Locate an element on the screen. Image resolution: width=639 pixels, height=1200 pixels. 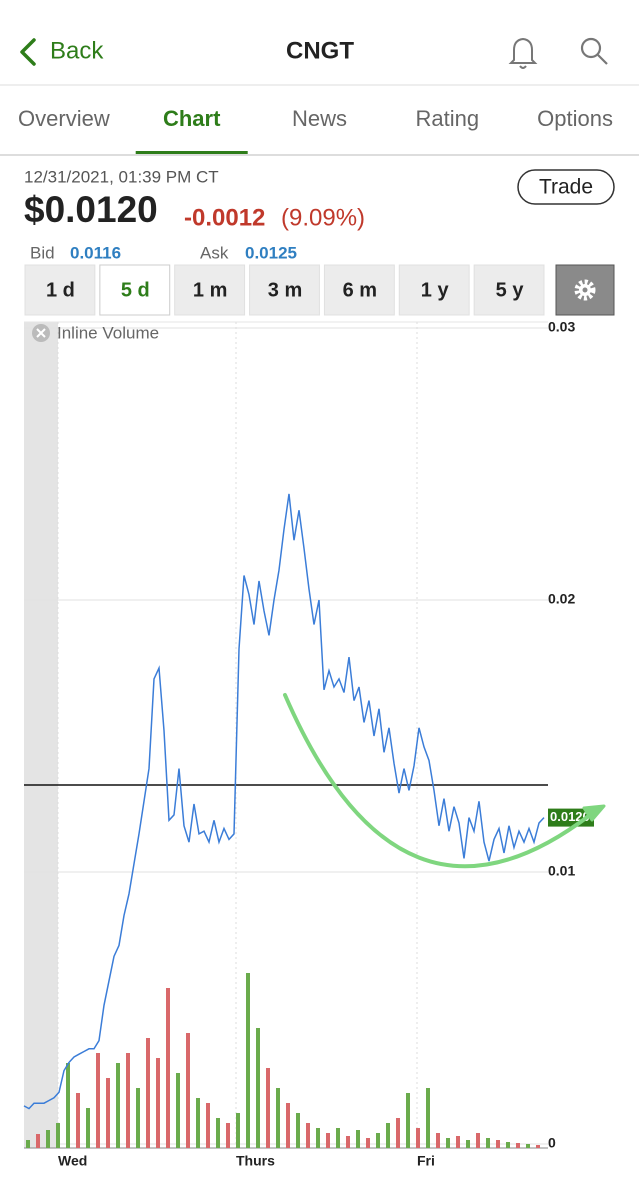
range-label: 5 y is located at coordinates (510, 290).